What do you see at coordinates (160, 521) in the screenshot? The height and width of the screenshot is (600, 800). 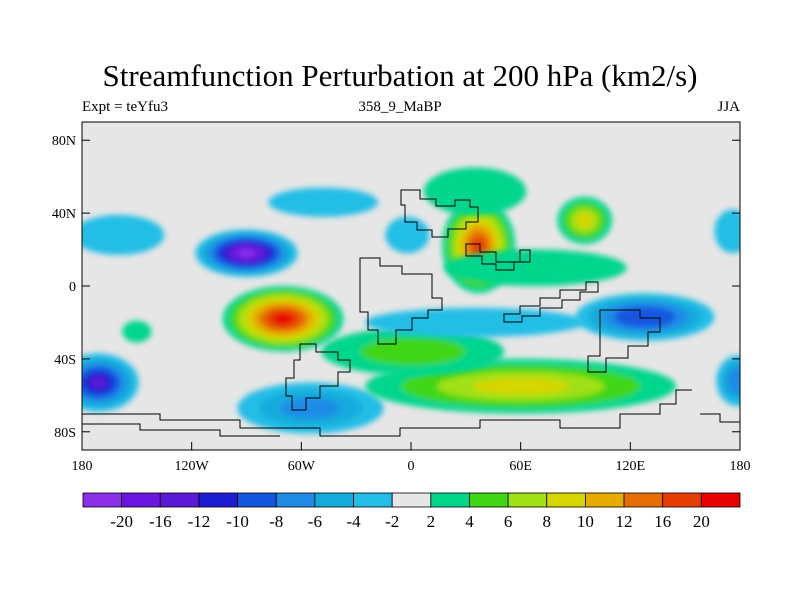 I see `colorbar-label-1: -16` at bounding box center [160, 521].